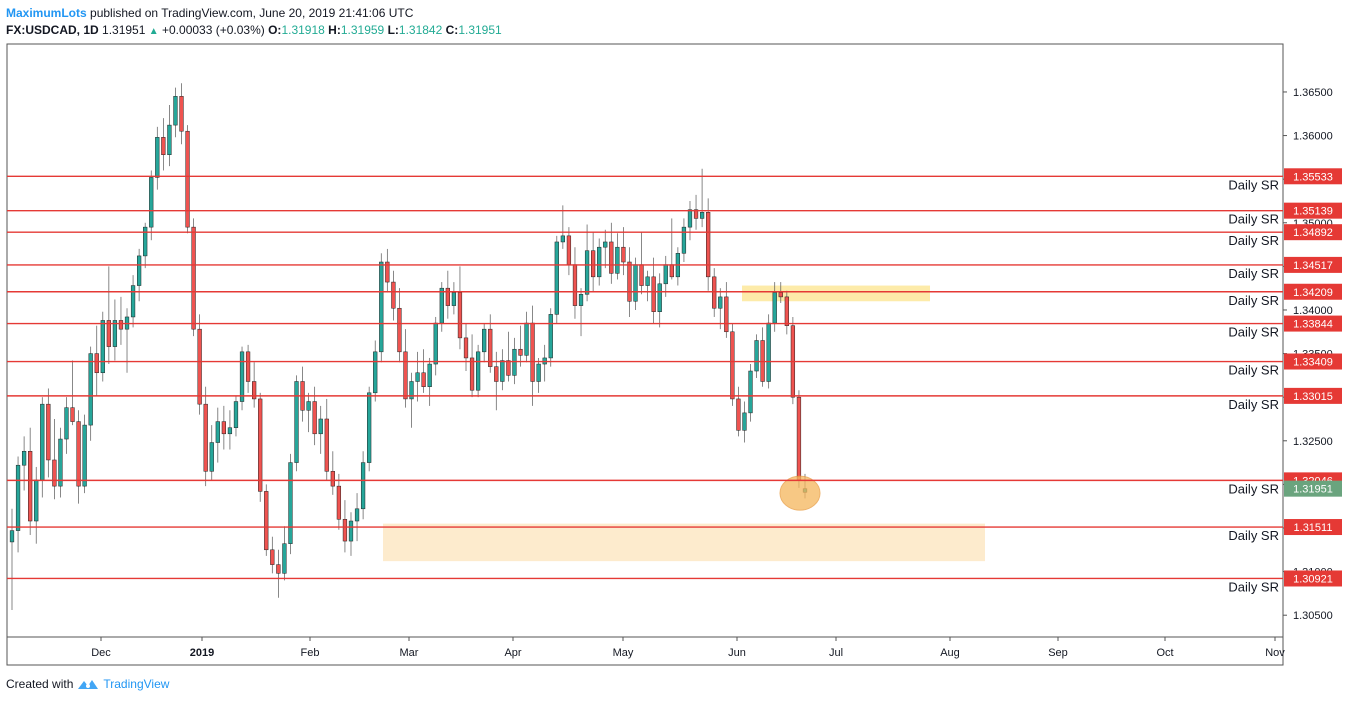  What do you see at coordinates (202, 653) in the screenshot?
I see `time-tick-label: 2019` at bounding box center [202, 653].